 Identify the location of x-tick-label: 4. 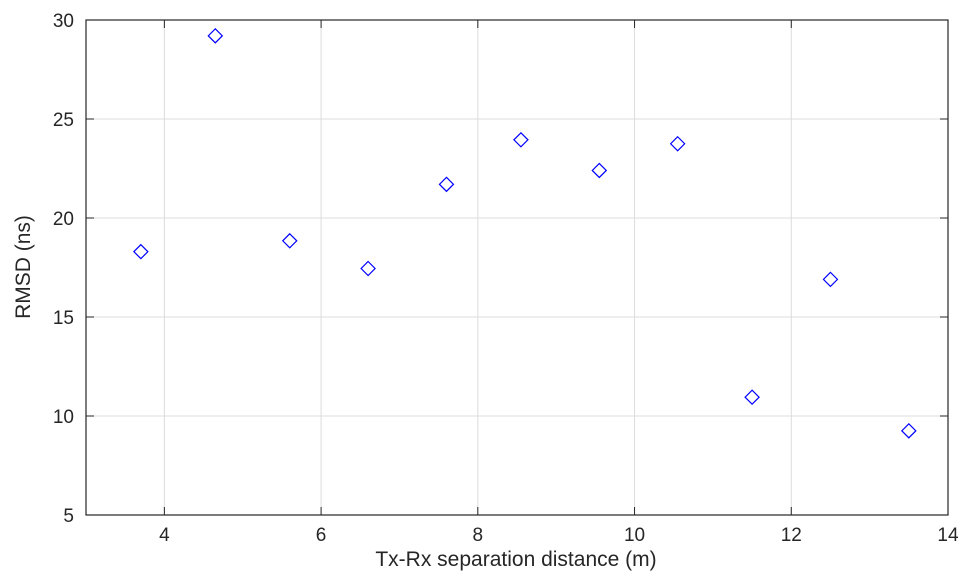
(164, 535).